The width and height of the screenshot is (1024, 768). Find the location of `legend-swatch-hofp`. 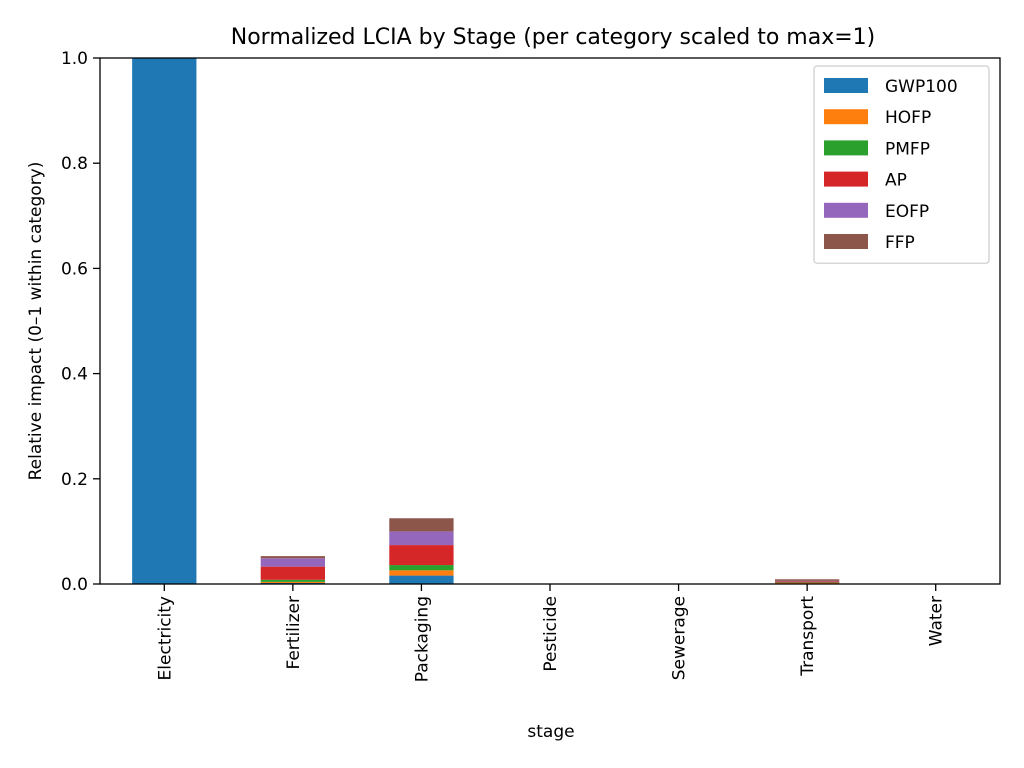

legend-swatch-hofp is located at coordinates (846, 117).